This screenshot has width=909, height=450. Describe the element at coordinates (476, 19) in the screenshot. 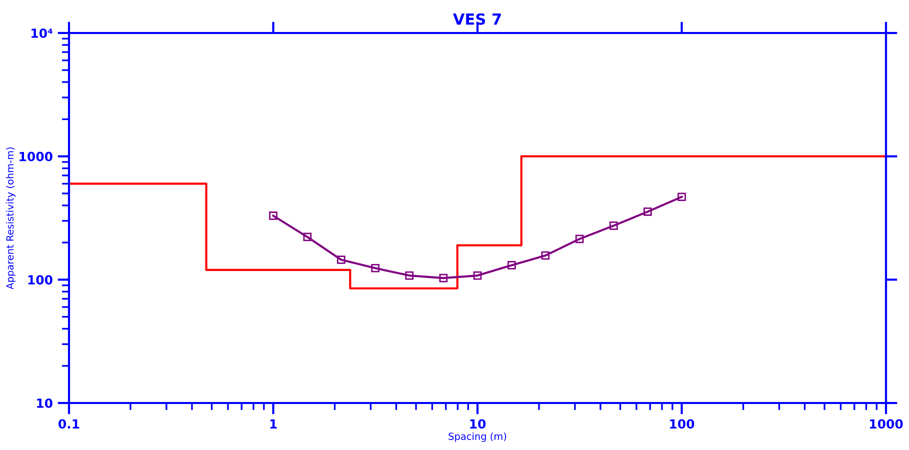

I see `chart-title: VES 7` at that location.